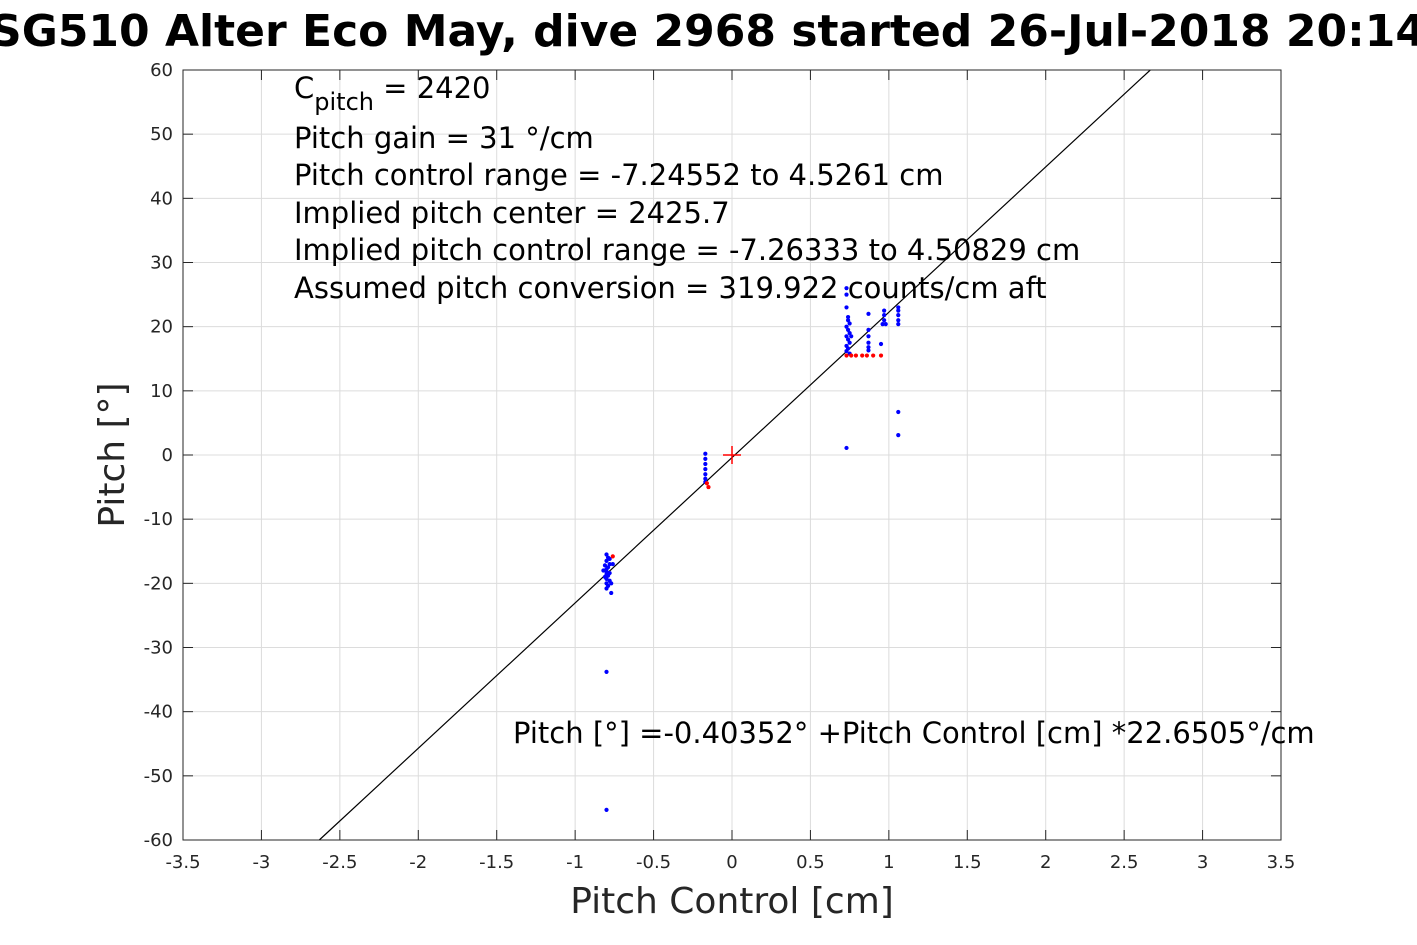  What do you see at coordinates (732, 455) in the screenshot?
I see `marker-layer` at bounding box center [732, 455].